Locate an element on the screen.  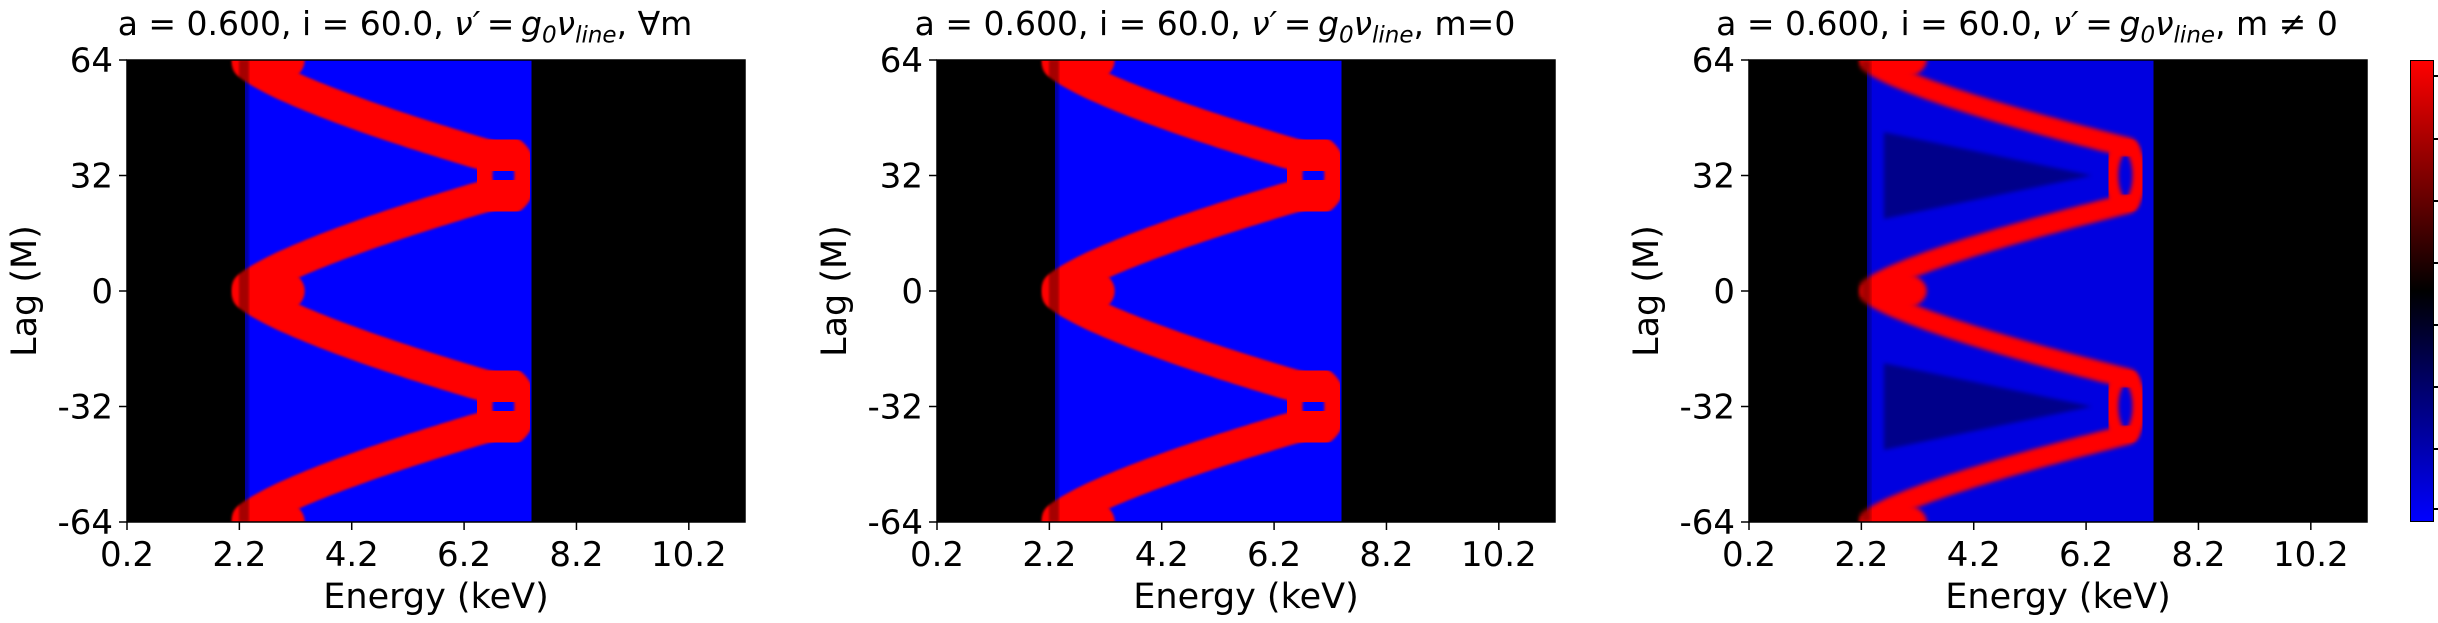
panel-title: a = 0.600, i = 60.0, ν′ = g0νline, ∀m is located at coordinates (405, 26).